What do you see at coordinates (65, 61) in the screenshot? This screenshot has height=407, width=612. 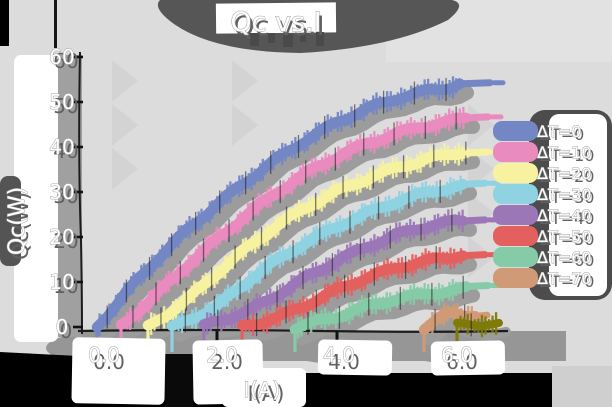 I see `y-tick-label-shadow: 60` at bounding box center [65, 61].